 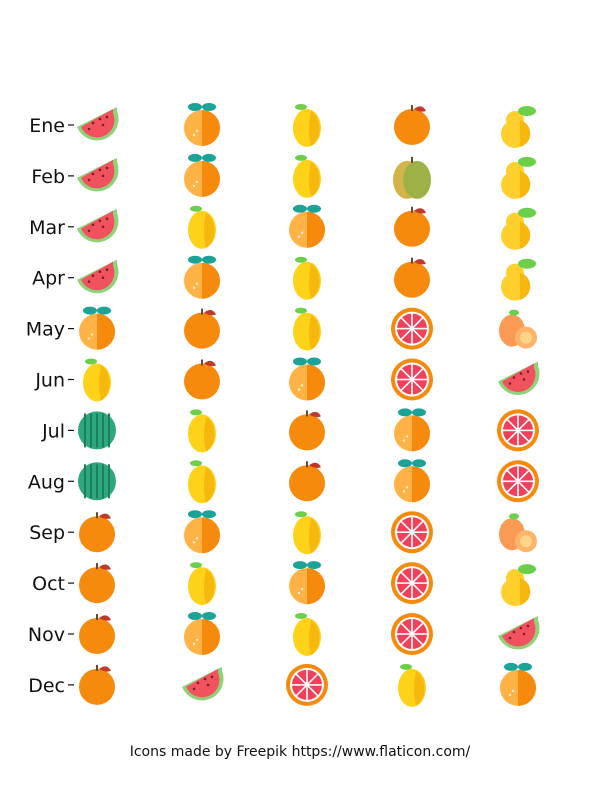 What do you see at coordinates (46, 635) in the screenshot?
I see `month-label-nov: Nov` at bounding box center [46, 635].